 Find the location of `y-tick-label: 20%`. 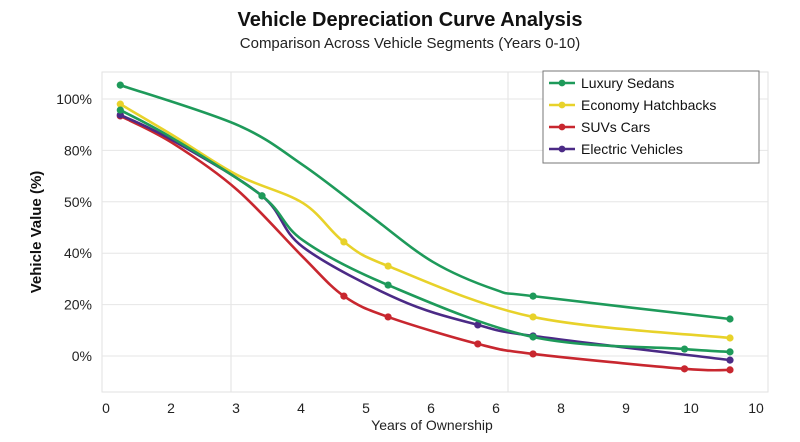

y-tick-label: 20% is located at coordinates (78, 305).